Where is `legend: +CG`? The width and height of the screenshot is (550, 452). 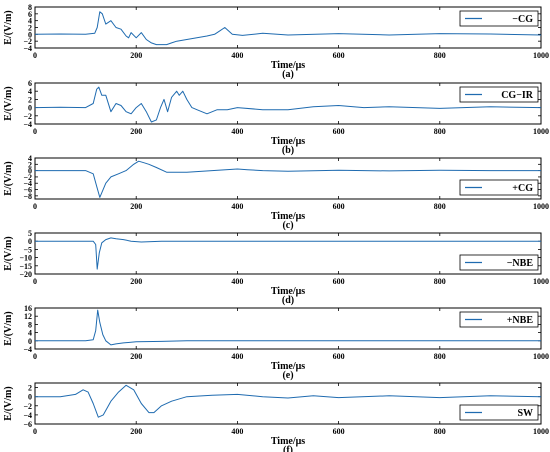 legend: +CG is located at coordinates (499, 187).